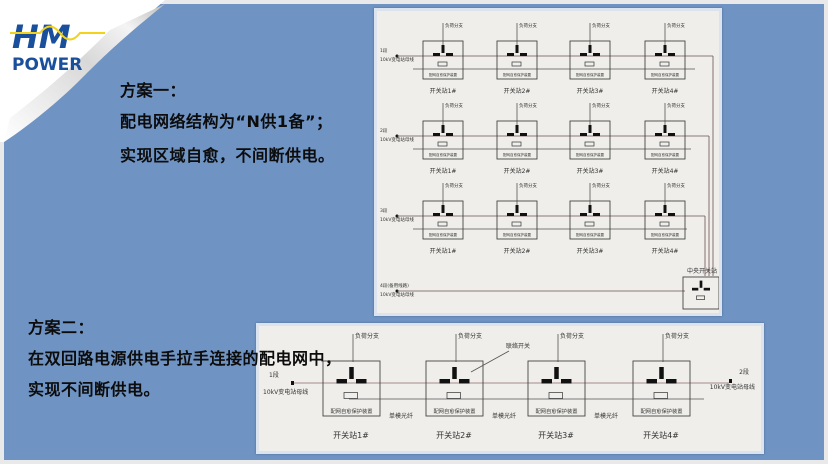 The height and width of the screenshot is (464, 828). Describe the element at coordinates (394, 285) in the screenshot. I see `backup-segment-label: 4段(备用线路)` at that location.